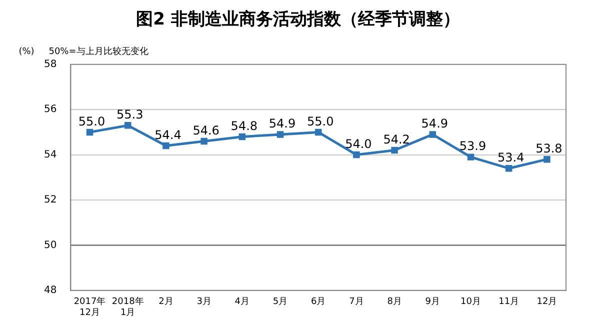  I want to click on x-tick-label: 9月, so click(432, 302).